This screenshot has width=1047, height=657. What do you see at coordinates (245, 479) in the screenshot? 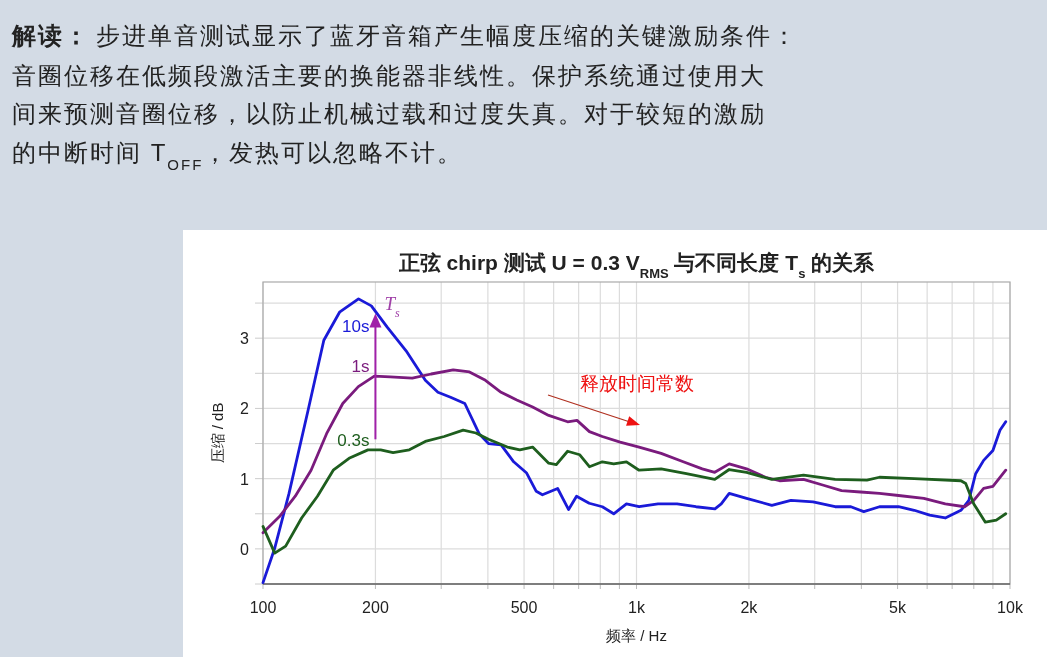
I see `y-tick-label: 1` at bounding box center [245, 479].